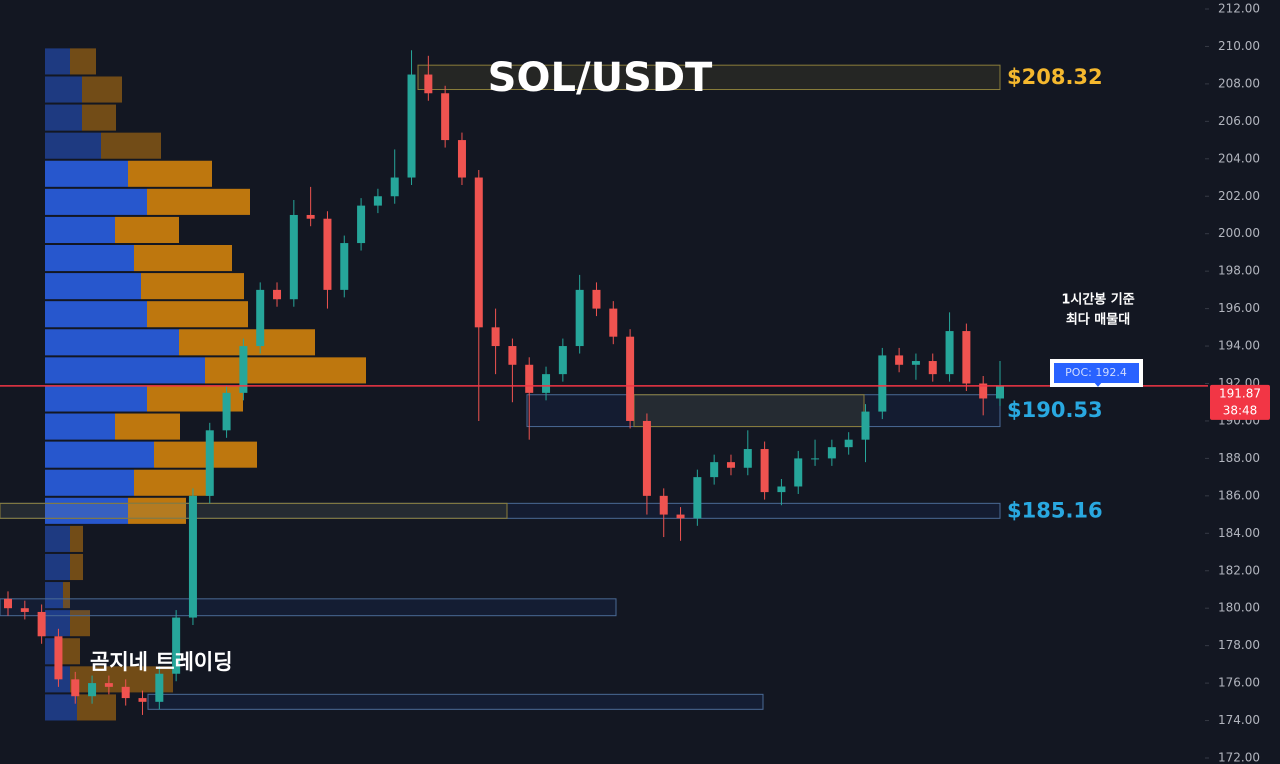 Image resolution: width=1280 pixels, height=764 pixels. I want to click on y-tick-label: 198.00, so click(1239, 271).